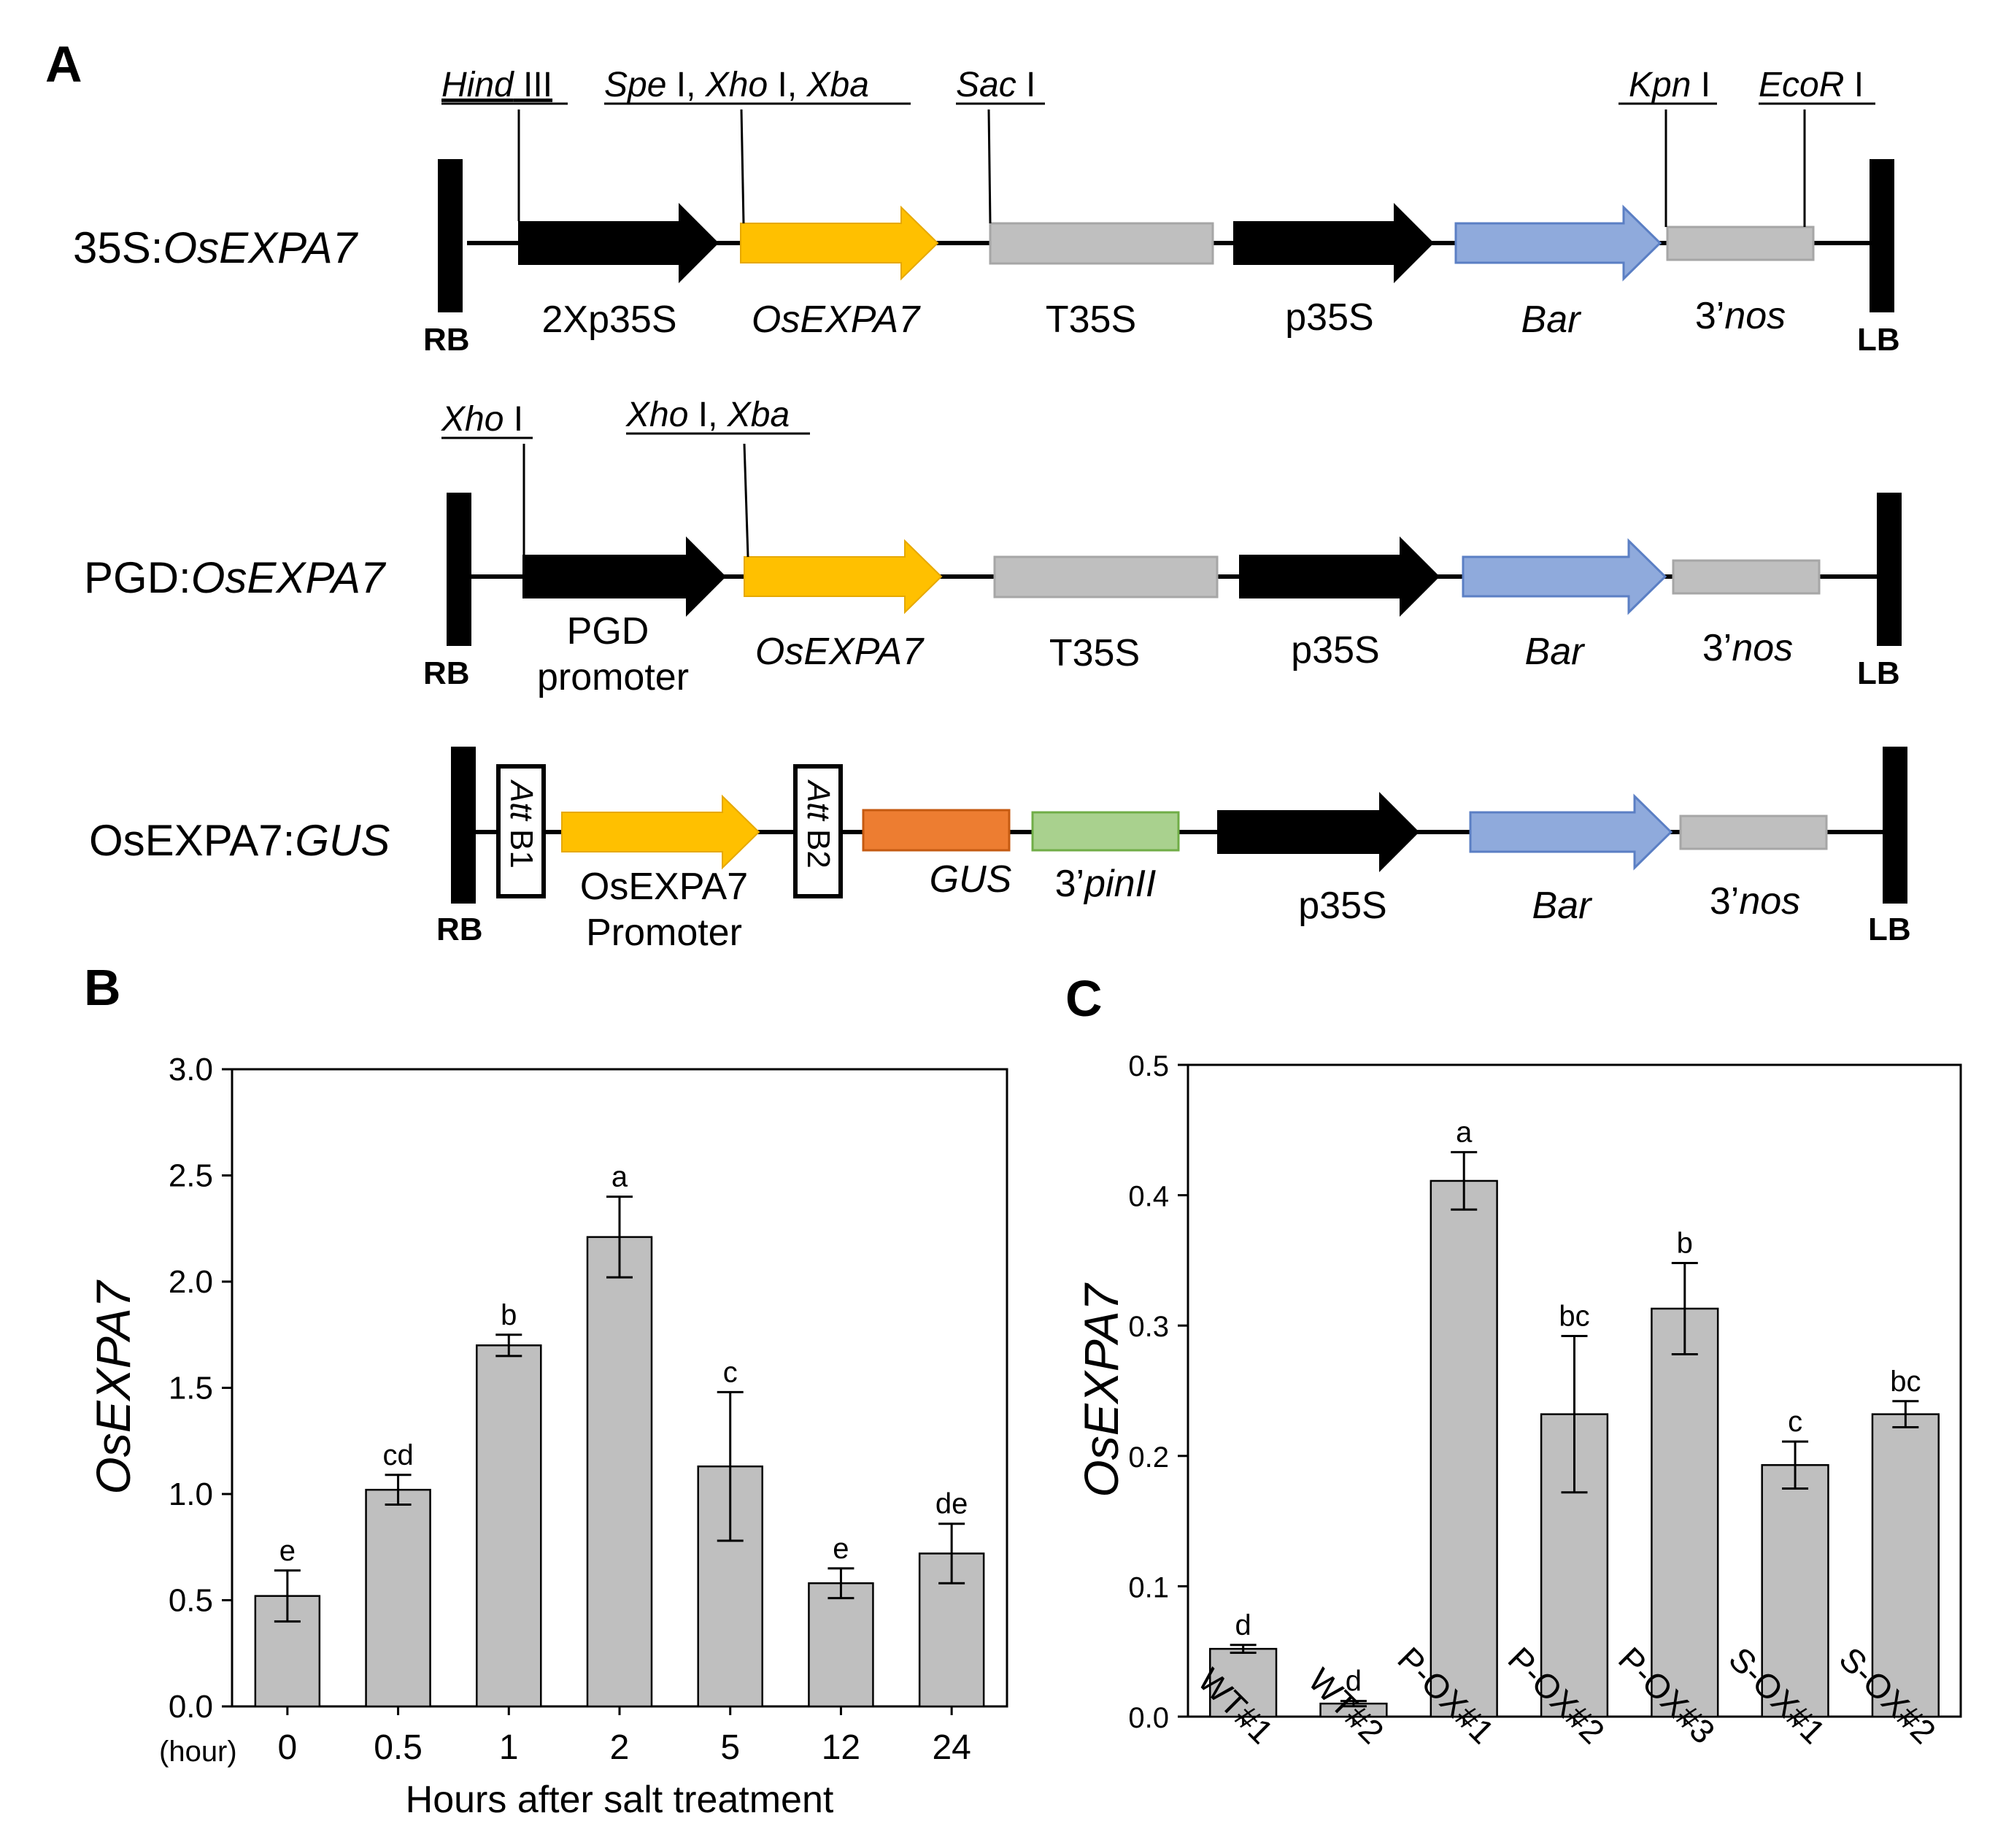 Image resolution: width=2014 pixels, height=1848 pixels. Describe the element at coordinates (522, 824) in the screenshot. I see `attb1-label: Att B1` at that location.